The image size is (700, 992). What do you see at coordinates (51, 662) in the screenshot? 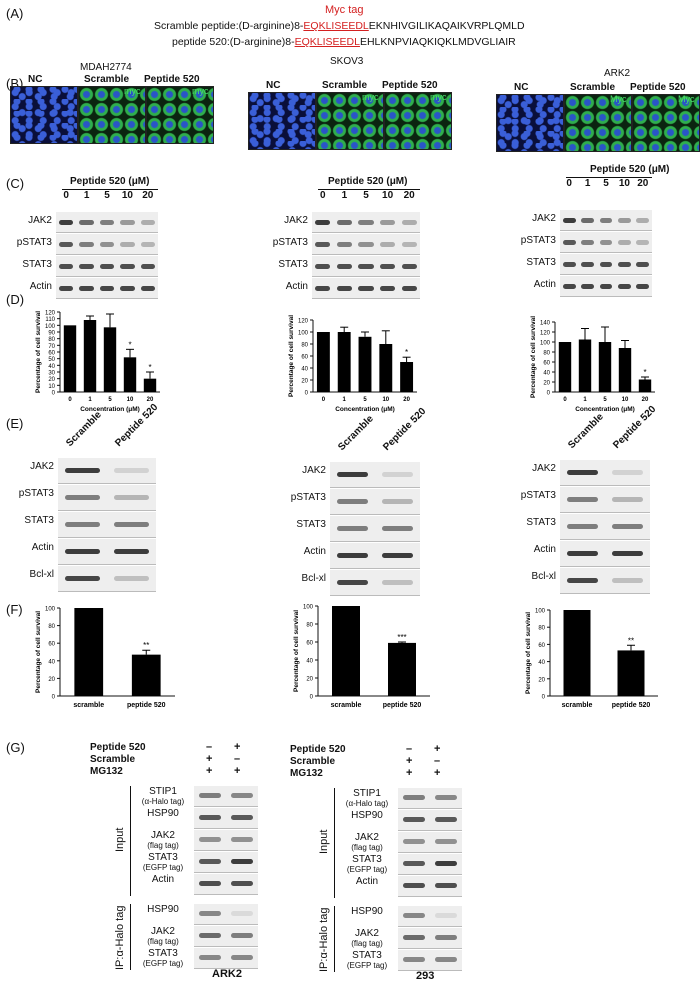
I see `chart-f-0-ytick-label-2: 40` at bounding box center [51, 662].